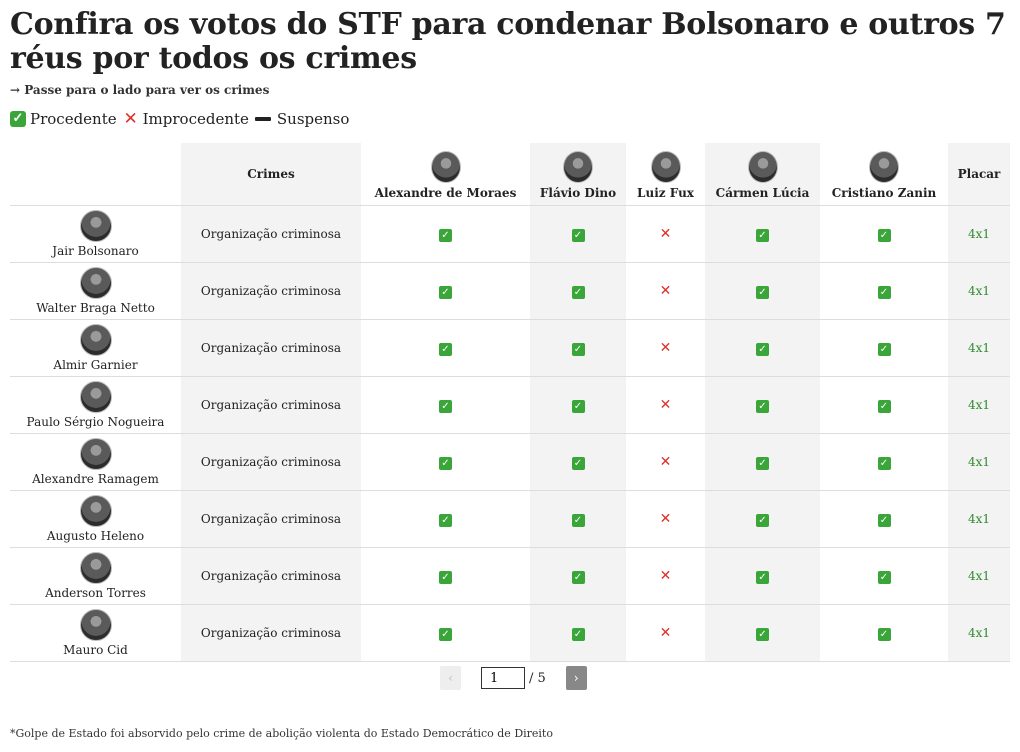  I want to click on defendant-cell: Almir Garnier, so click(95, 348).